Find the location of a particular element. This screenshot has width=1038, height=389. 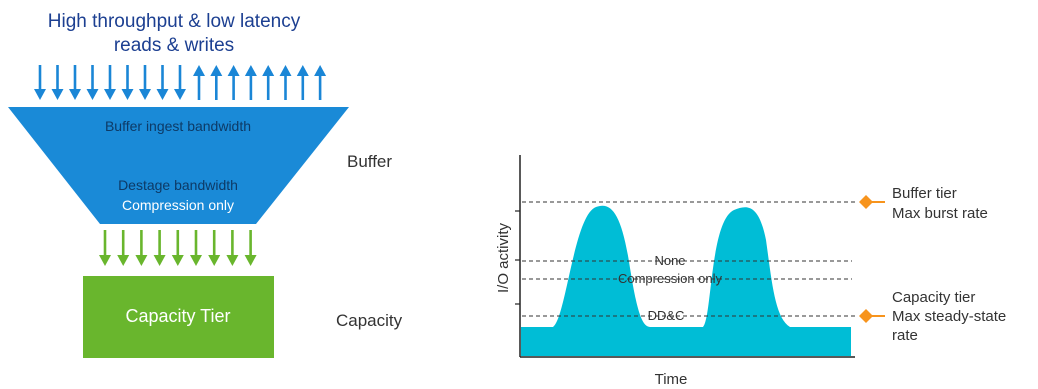

heading-line-2: reads & writes is located at coordinates (174, 45).